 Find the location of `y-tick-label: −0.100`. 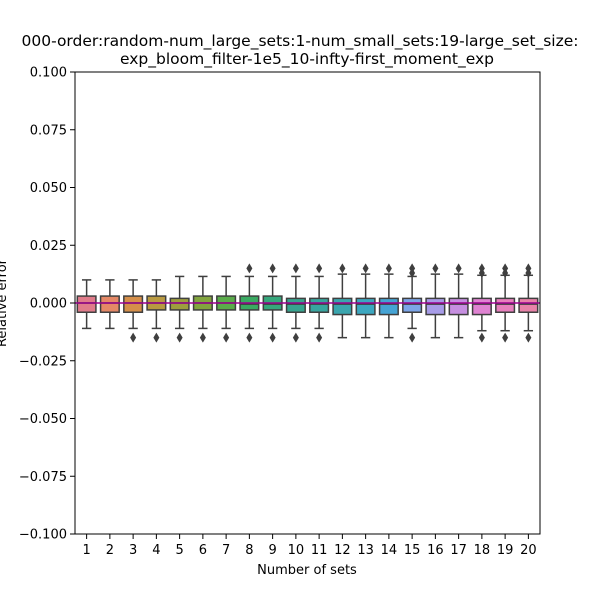

y-tick-label: −0.100 is located at coordinates (43, 535).